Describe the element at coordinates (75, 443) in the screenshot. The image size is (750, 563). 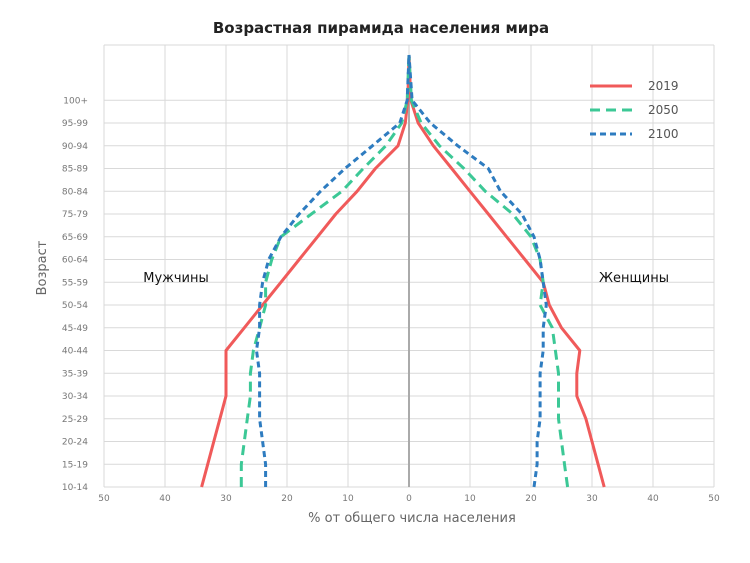
I see `y-tick-label: 20-24` at that location.